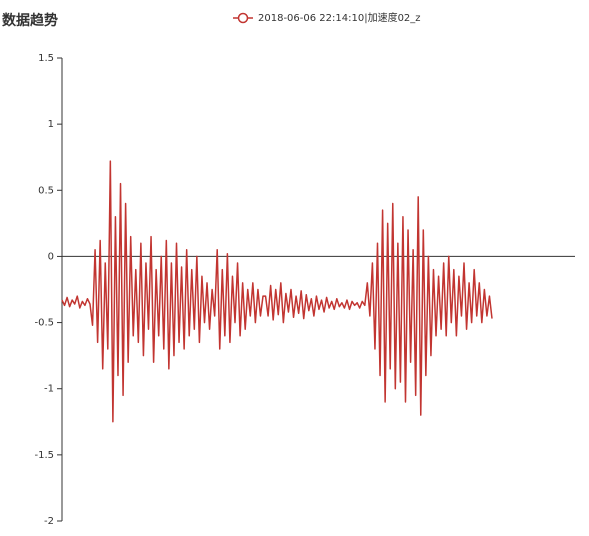 Image resolution: width=589 pixels, height=536 pixels. Describe the element at coordinates (44, 323) in the screenshot. I see `y-tick-label: -0.5` at that location.